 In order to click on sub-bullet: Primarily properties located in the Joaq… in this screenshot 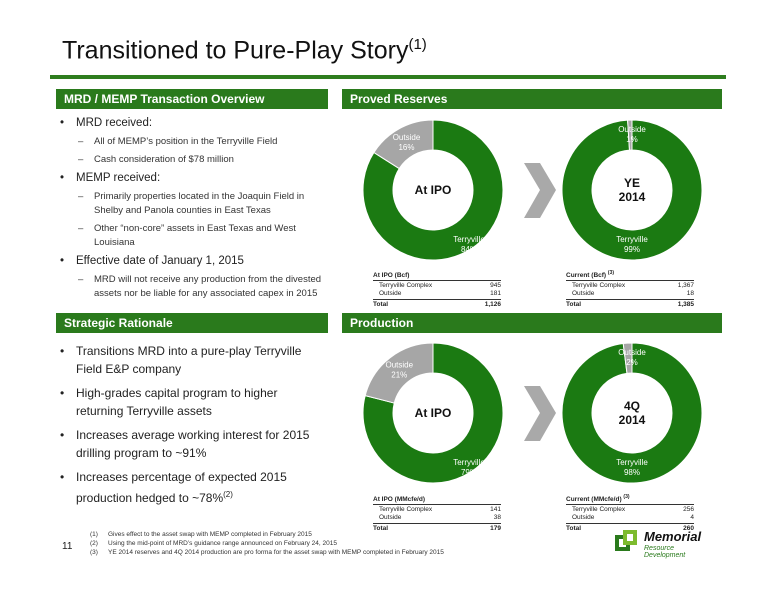, I will do `click(192, 204)`.